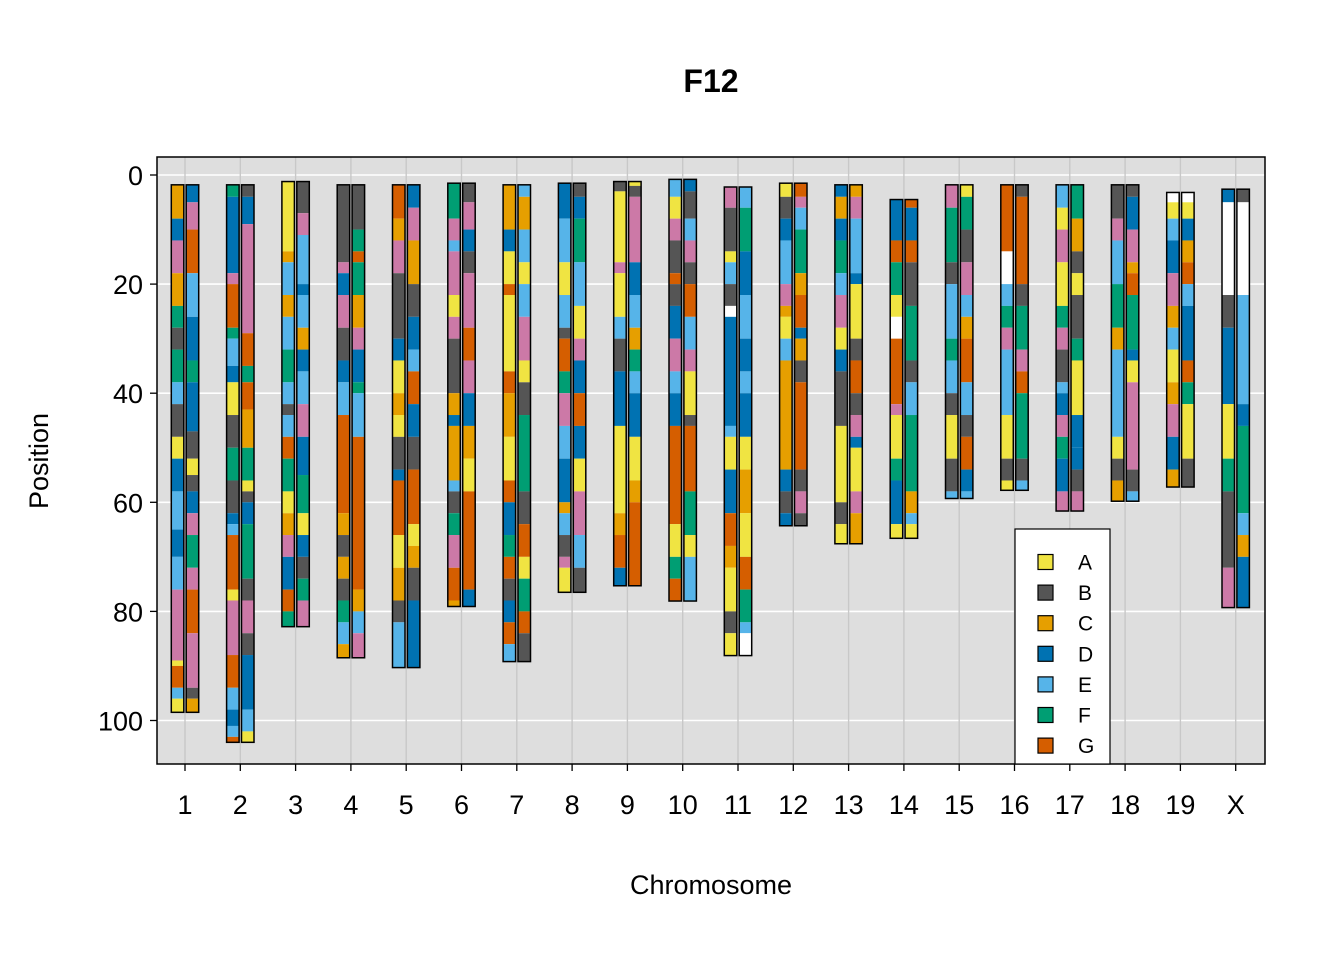 Image resolution: width=1344 pixels, height=960 pixels. Describe the element at coordinates (1236, 805) in the screenshot. I see `x-tick-label: X` at that location.